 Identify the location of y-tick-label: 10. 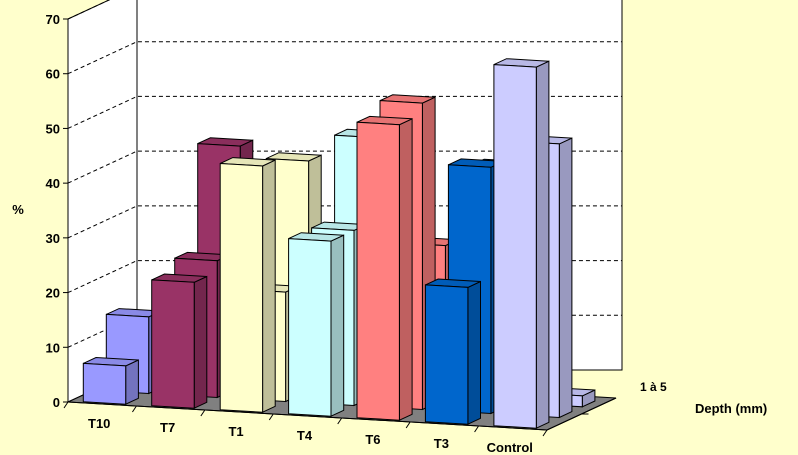
(53, 347).